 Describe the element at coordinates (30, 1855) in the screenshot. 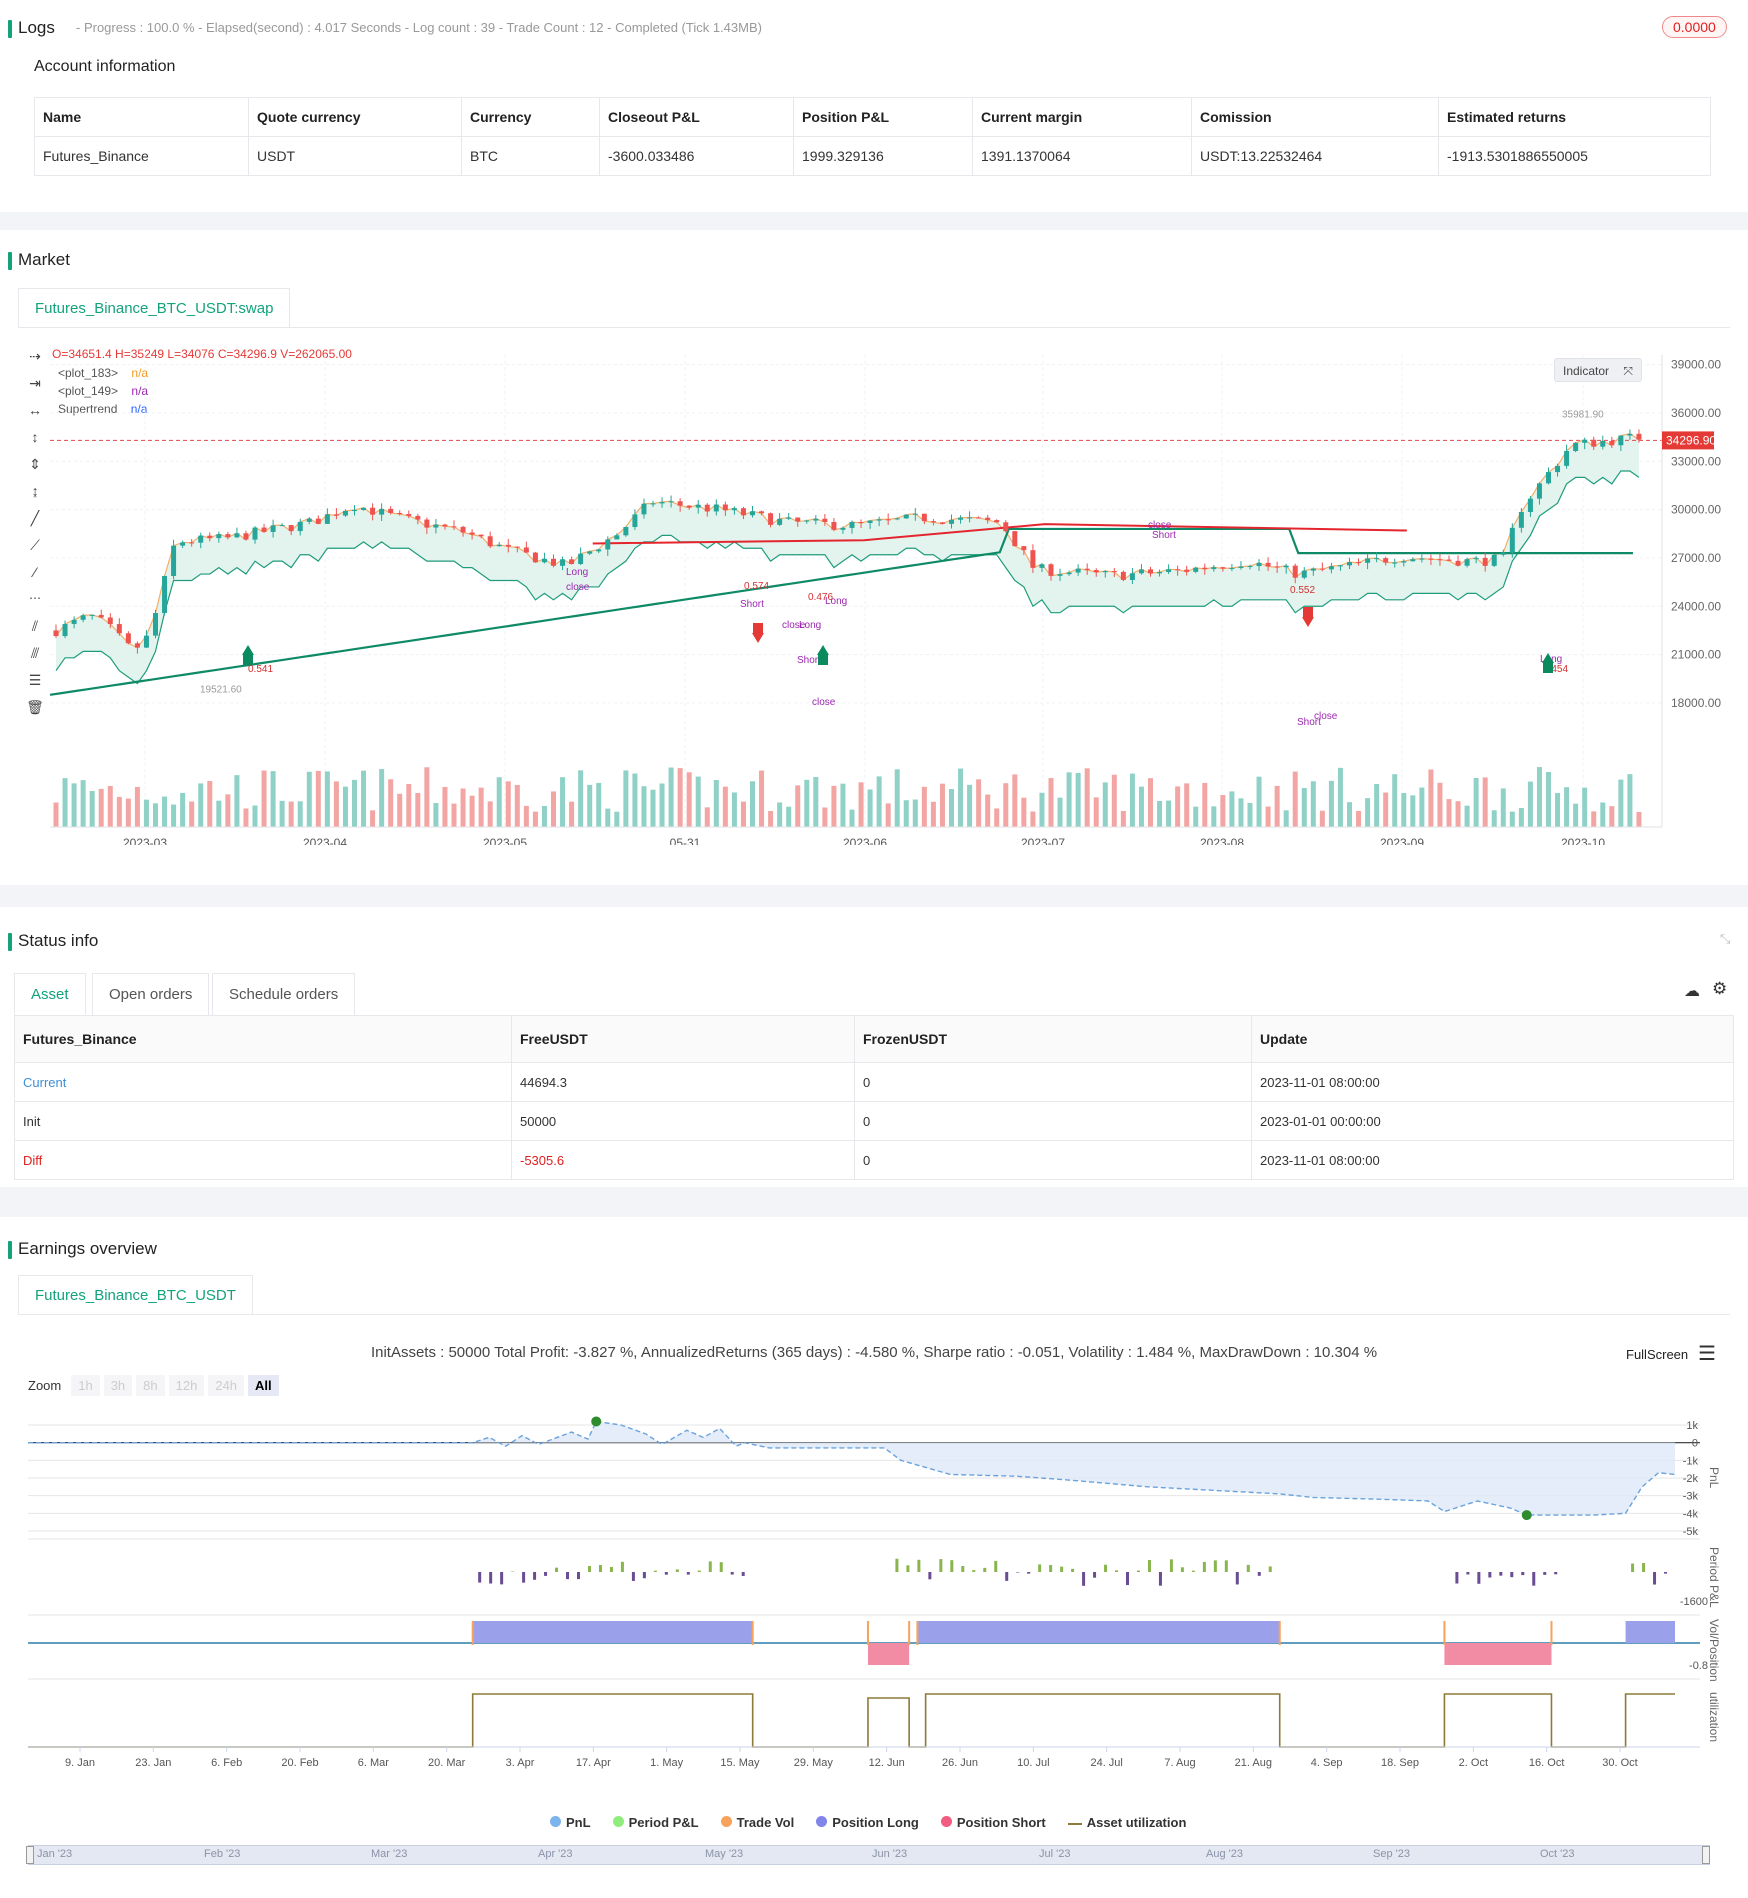

I see `navigator-left-handle` at that location.